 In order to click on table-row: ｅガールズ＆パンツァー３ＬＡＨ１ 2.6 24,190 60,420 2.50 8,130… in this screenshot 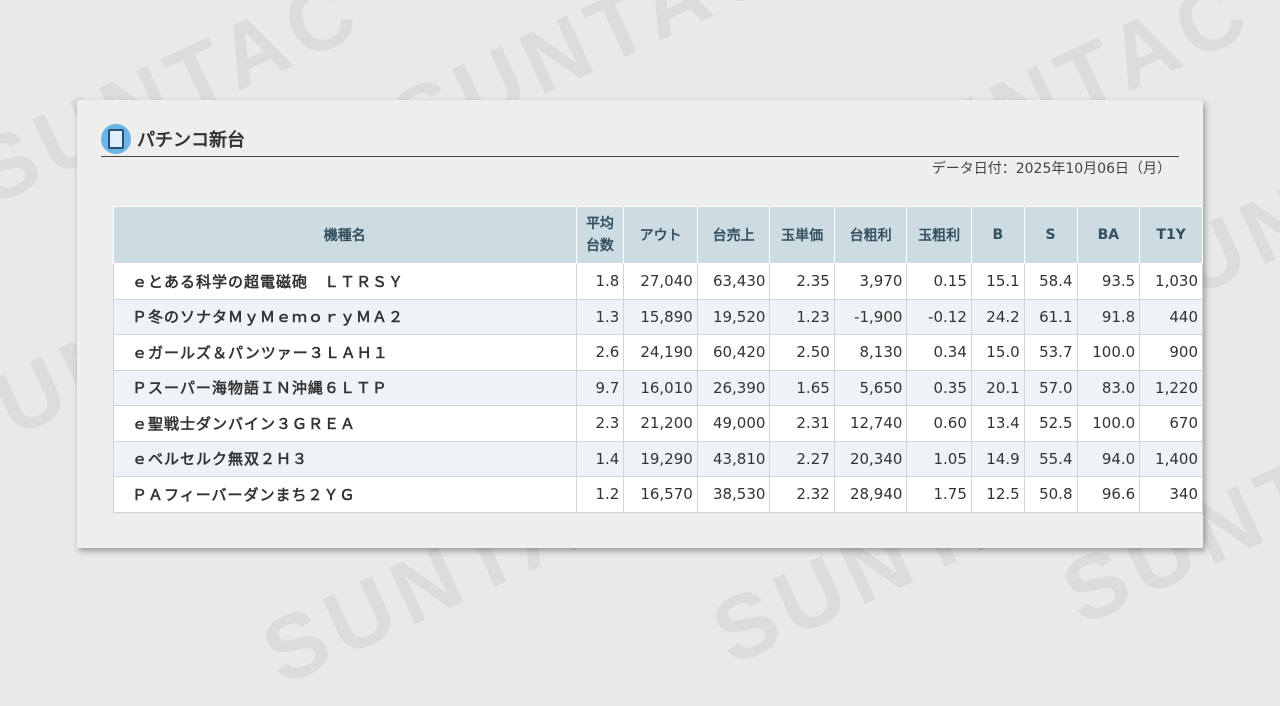, I will do `click(658, 352)`.